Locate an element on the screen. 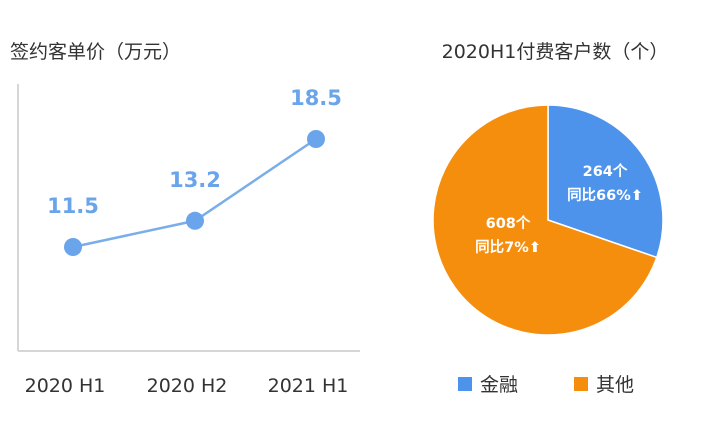 Image resolution: width=715 pixels, height=421 pixels. slice-label-count-2: 608个 is located at coordinates (508, 223).